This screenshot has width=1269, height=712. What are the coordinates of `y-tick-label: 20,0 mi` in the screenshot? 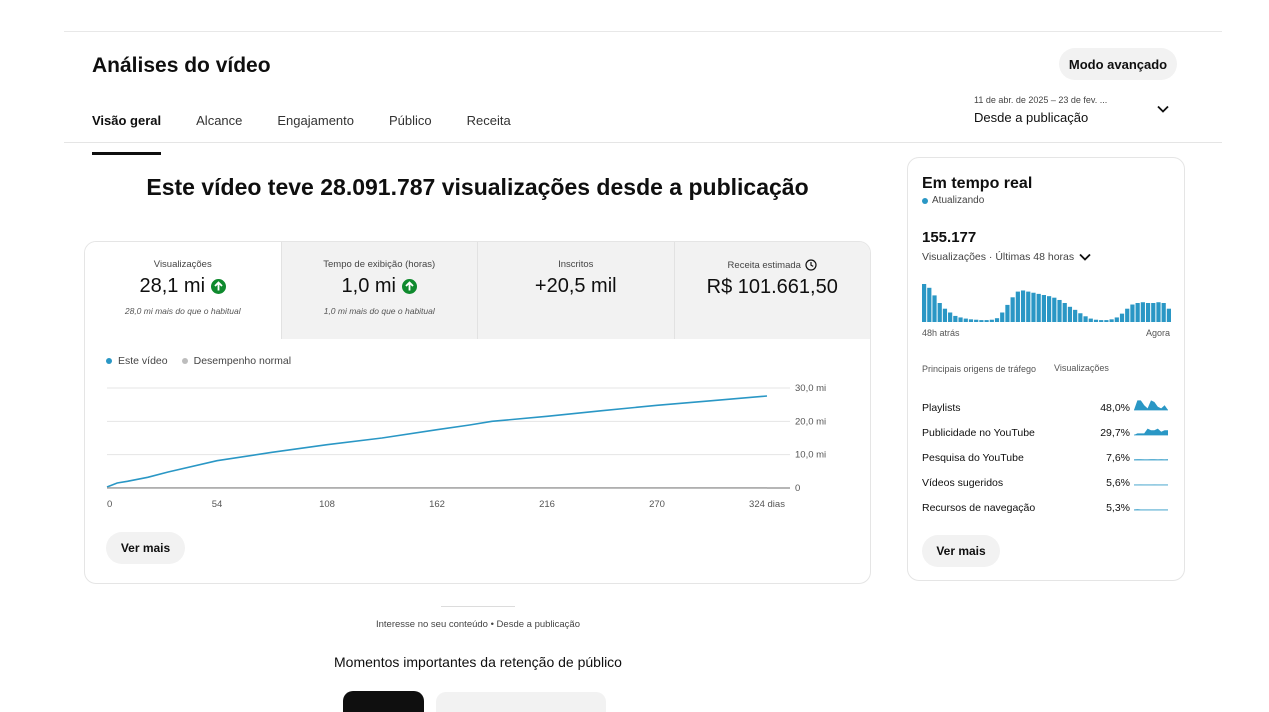 It's located at (810, 421).